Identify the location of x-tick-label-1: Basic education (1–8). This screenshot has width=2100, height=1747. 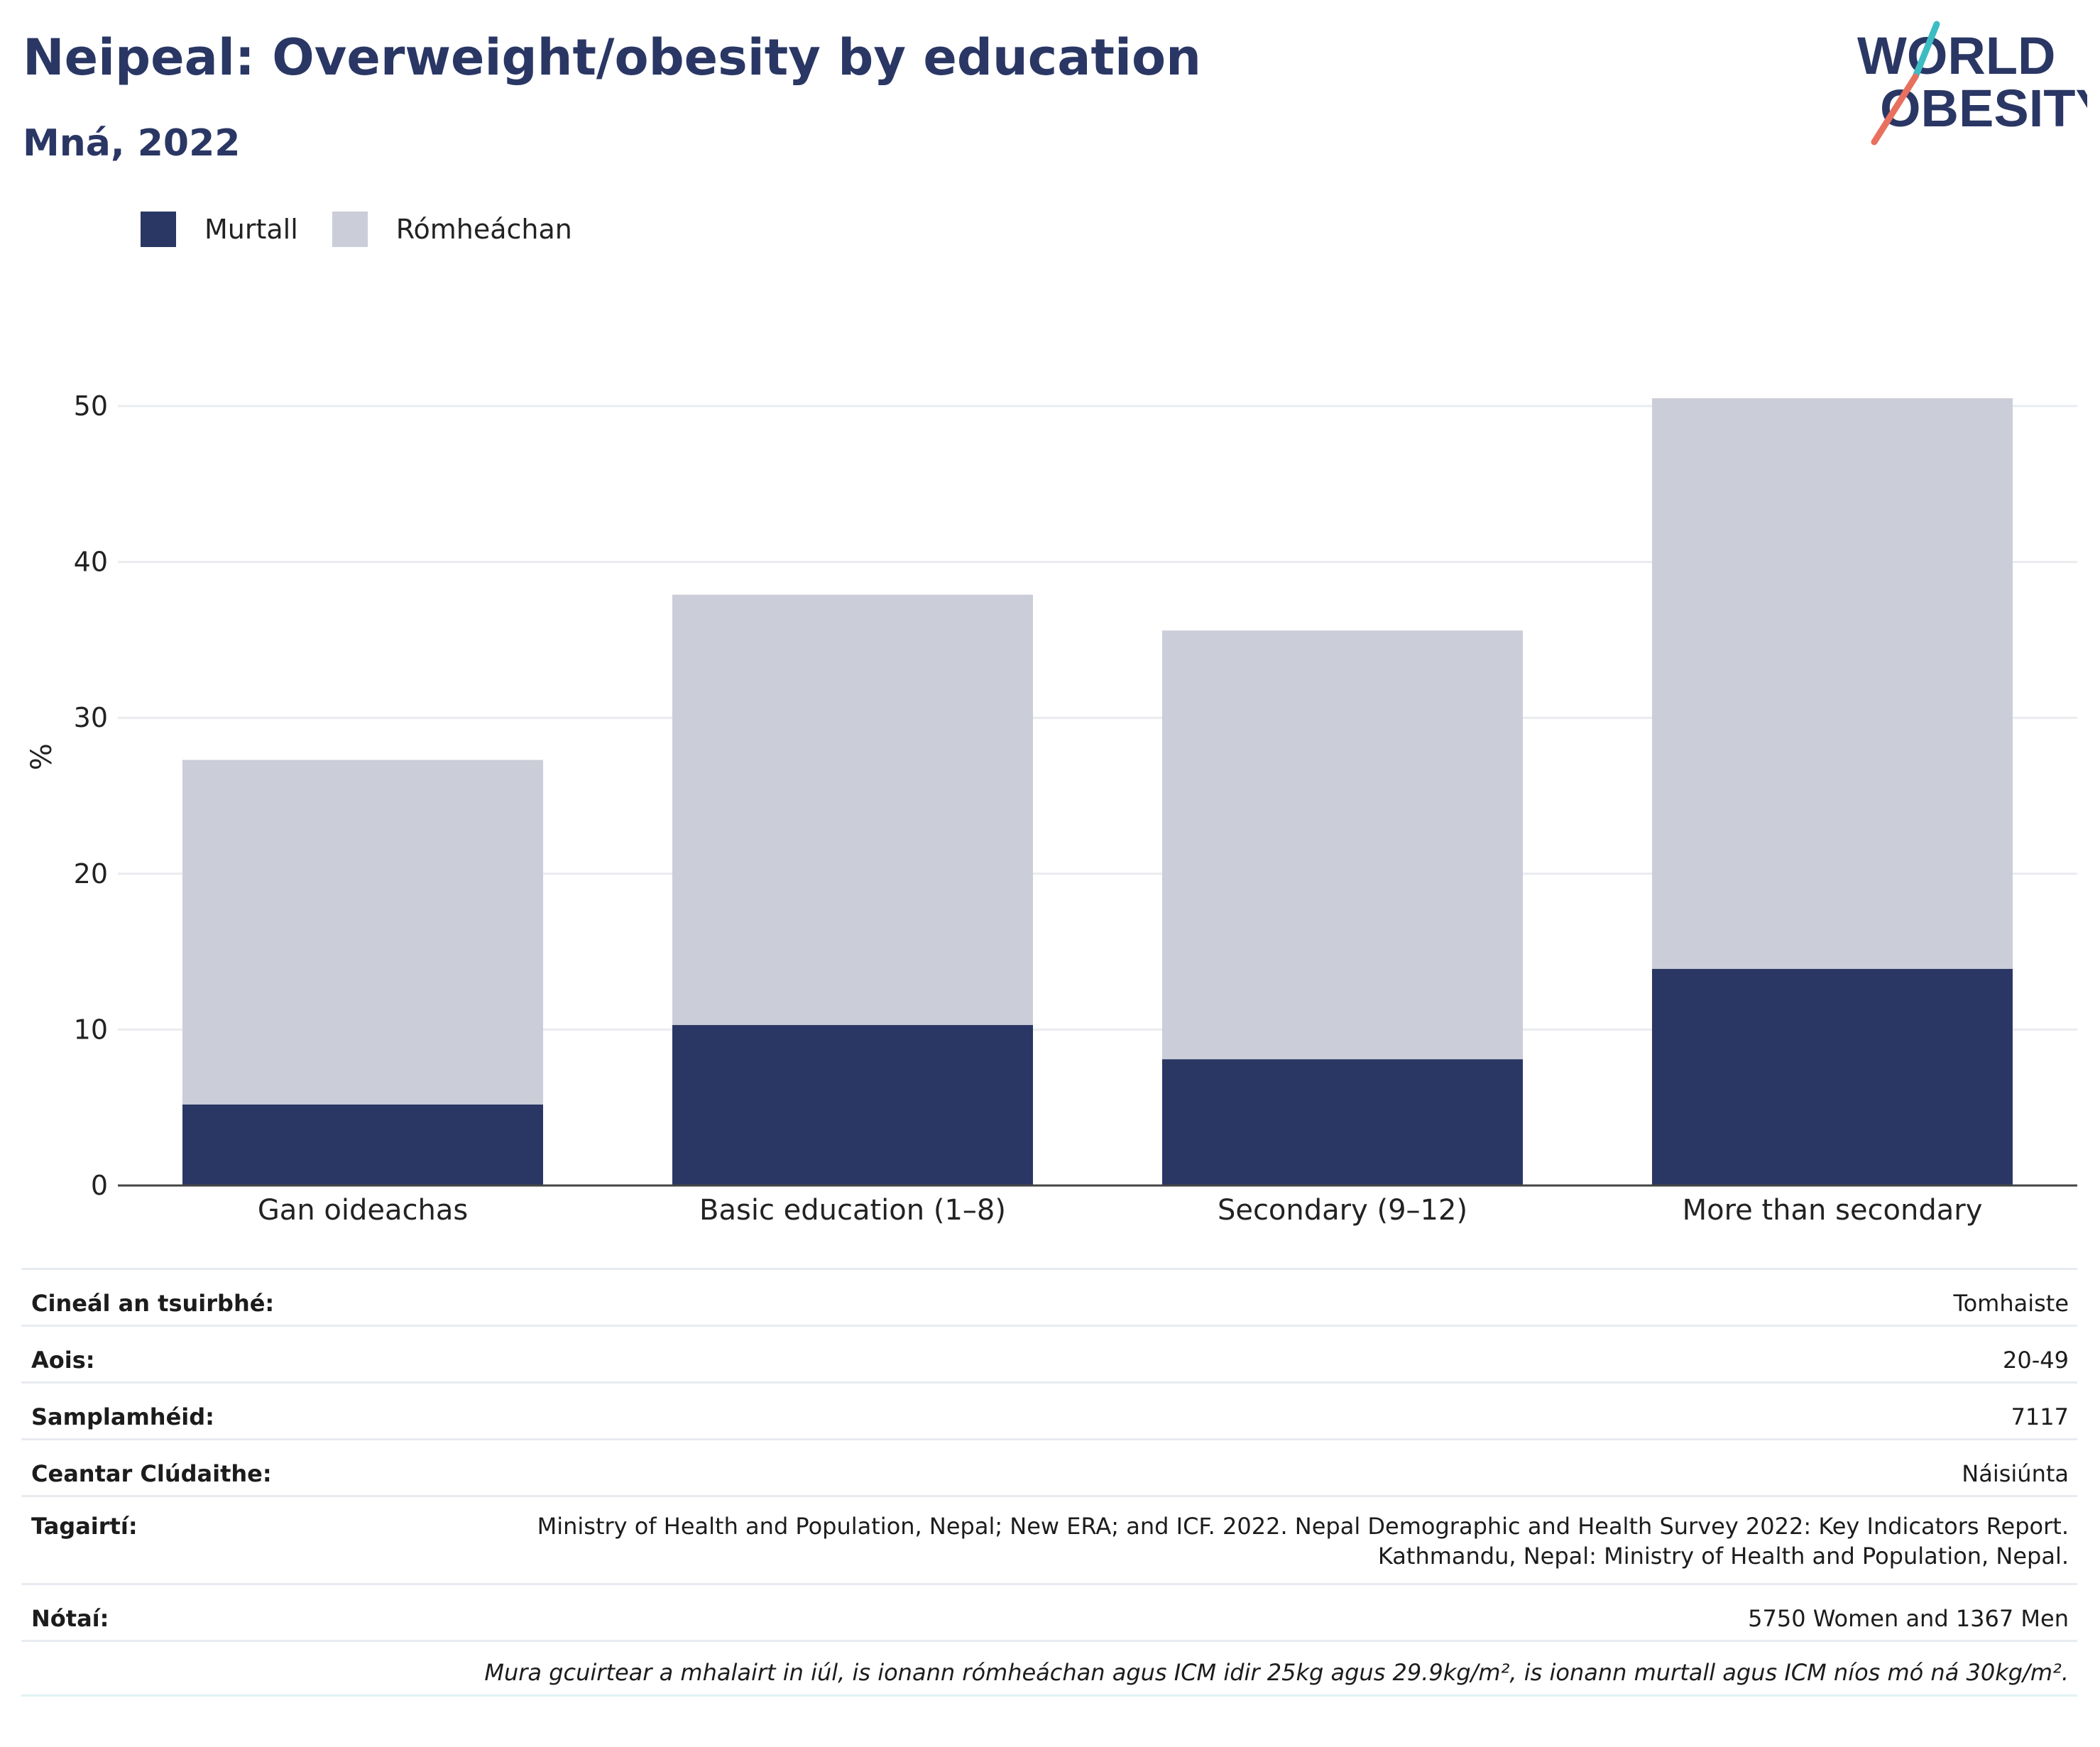
(852, 1210).